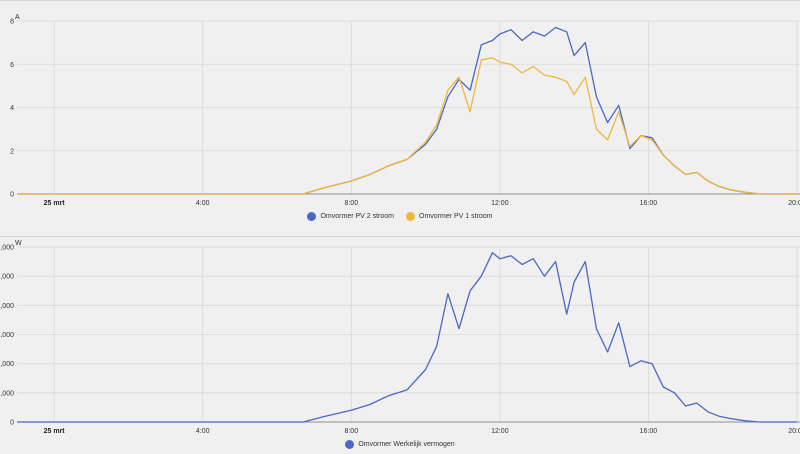  I want to click on y-unit-label: W, so click(18, 243).